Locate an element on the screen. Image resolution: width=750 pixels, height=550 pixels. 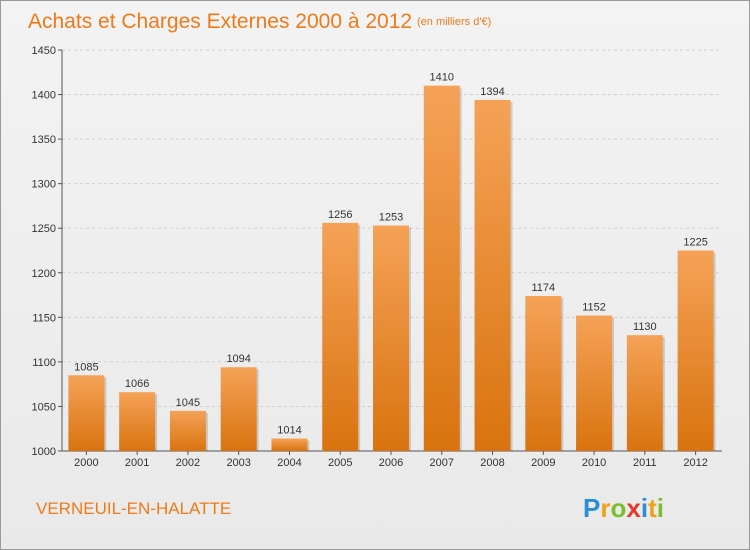
value-label: 1256 is located at coordinates (340, 215).